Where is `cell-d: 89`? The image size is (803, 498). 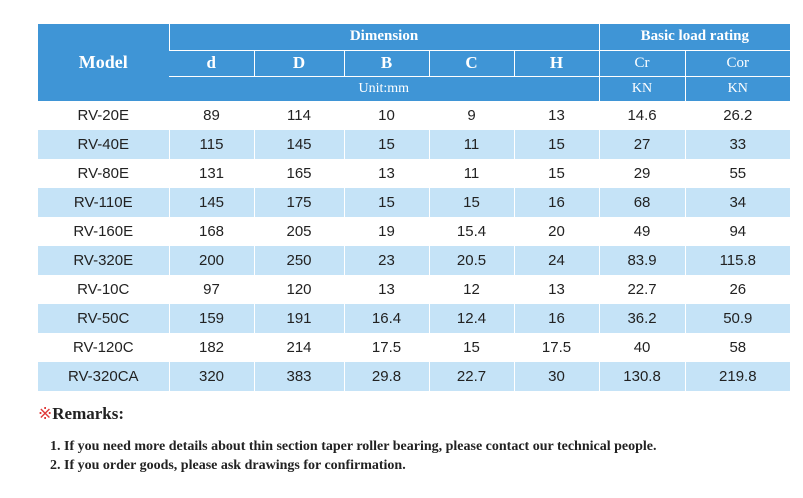
cell-d: 89 is located at coordinates (211, 115).